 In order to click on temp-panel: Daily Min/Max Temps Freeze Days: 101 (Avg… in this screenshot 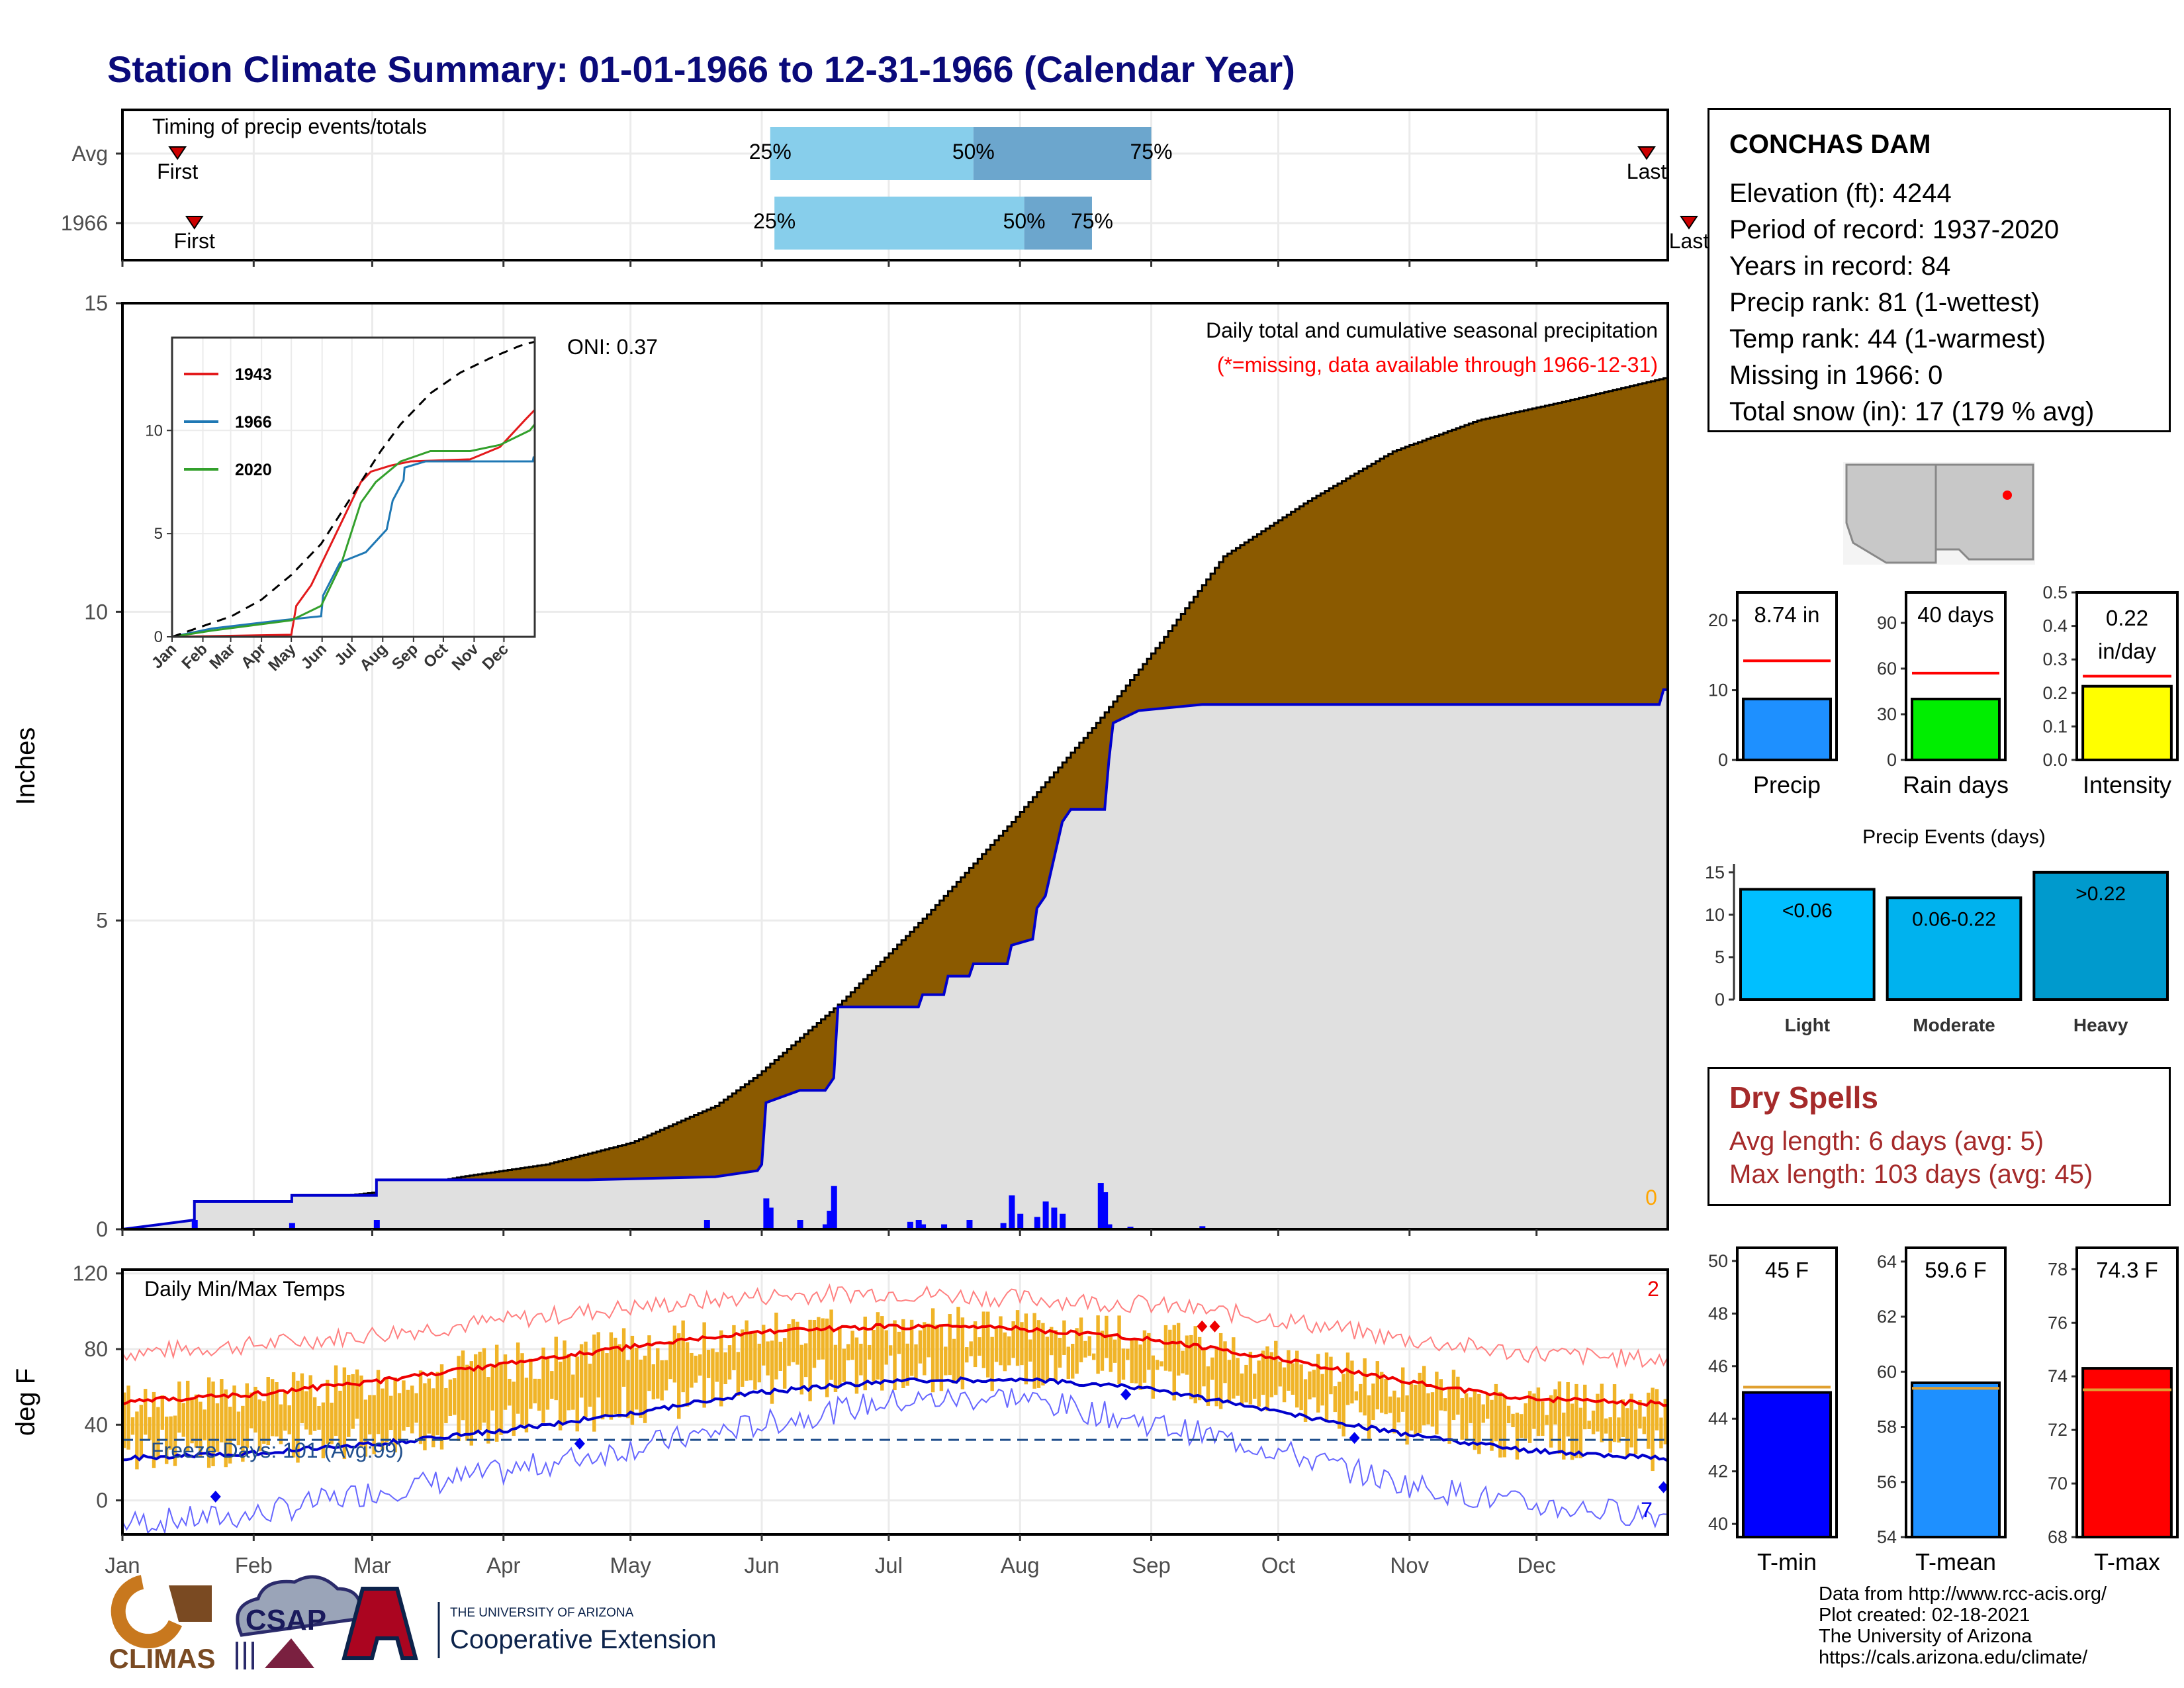, I will do `click(840, 1419)`.